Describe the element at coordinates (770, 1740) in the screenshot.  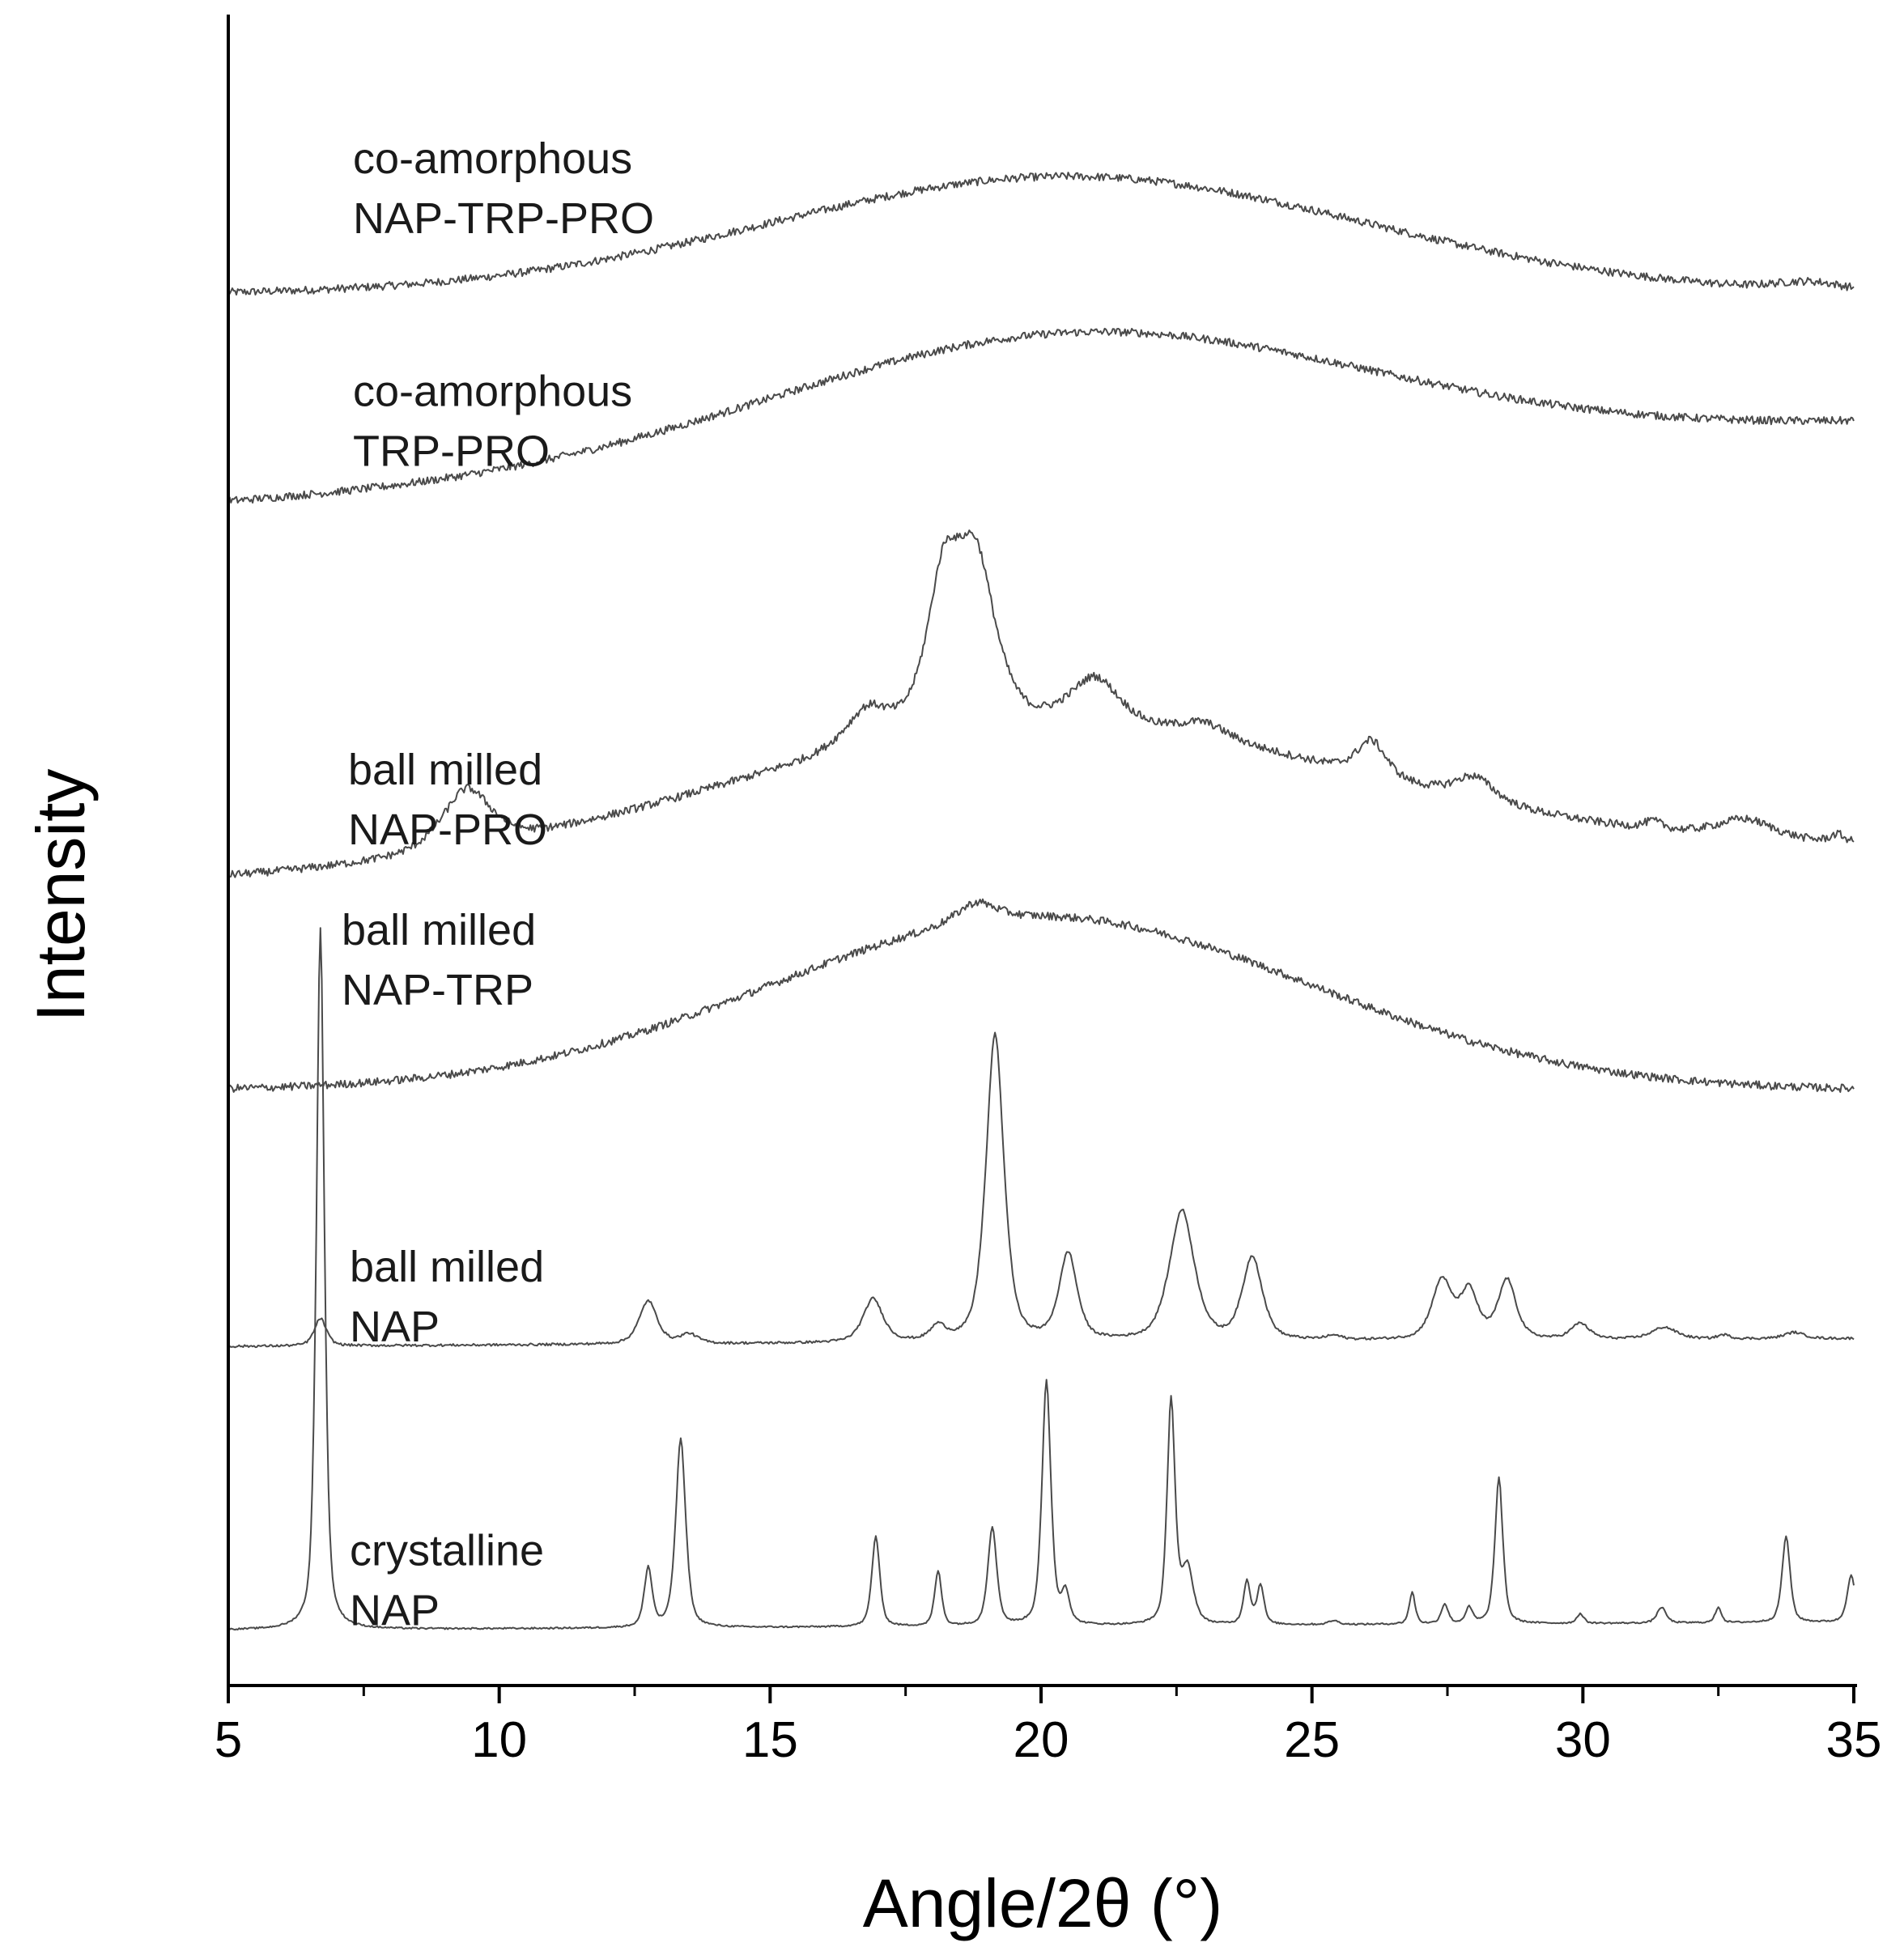
I see `x-tick-label: 15` at that location.